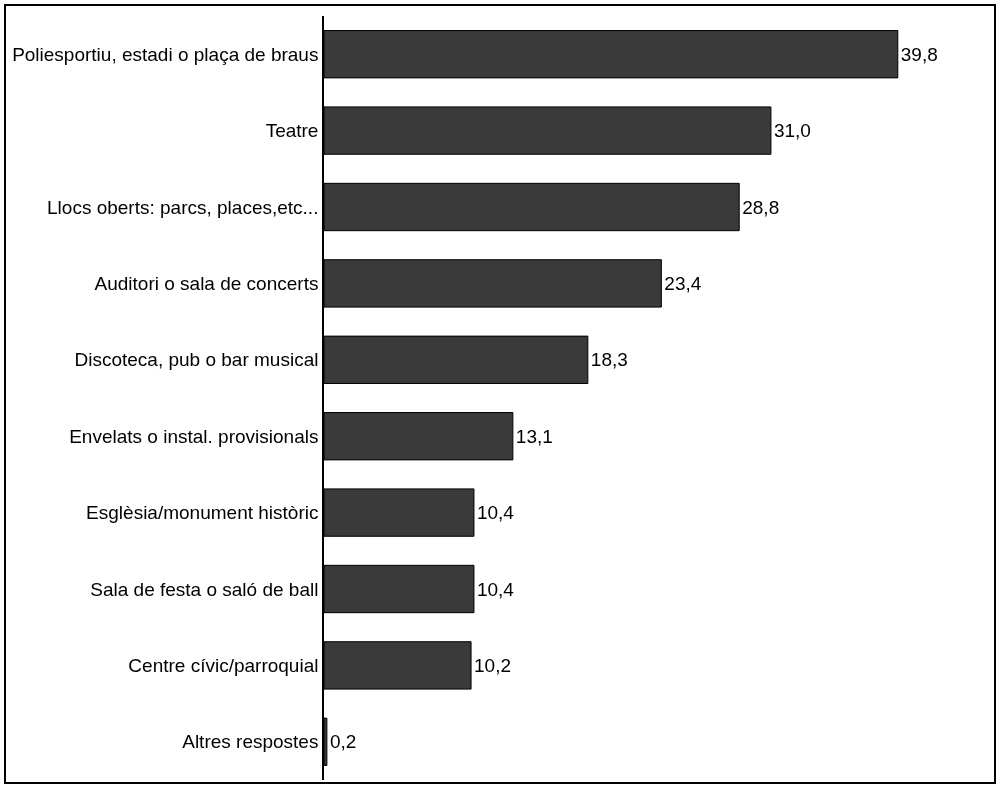  I want to click on data-label: 13,1, so click(534, 436).